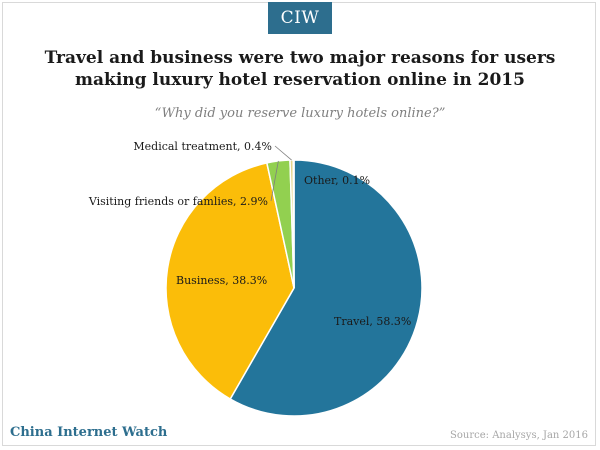 The image size is (600, 450). I want to click on data-label-business: Business, 38.3%, so click(221, 280).